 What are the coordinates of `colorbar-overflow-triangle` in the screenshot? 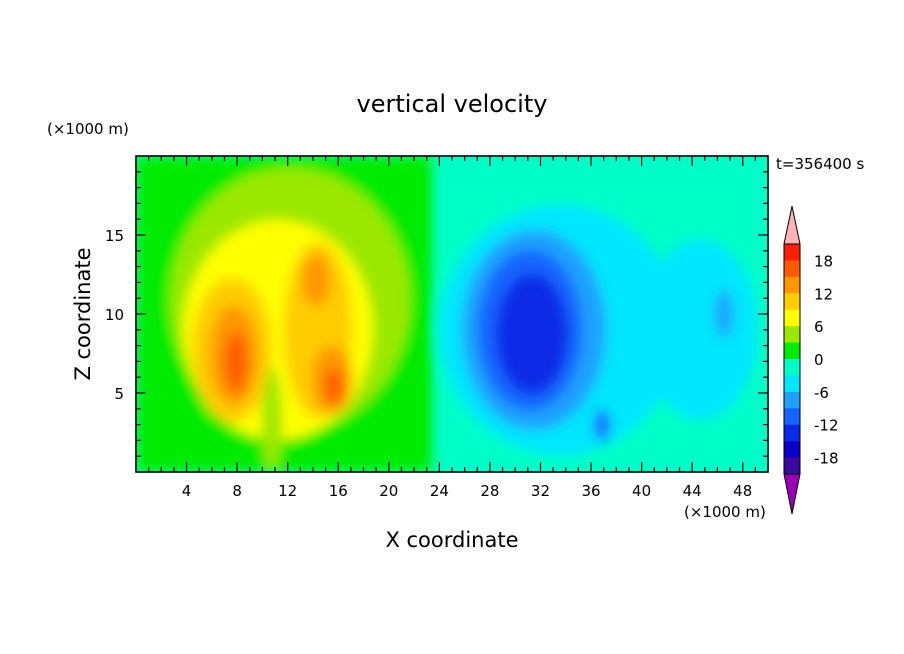 It's located at (792, 225).